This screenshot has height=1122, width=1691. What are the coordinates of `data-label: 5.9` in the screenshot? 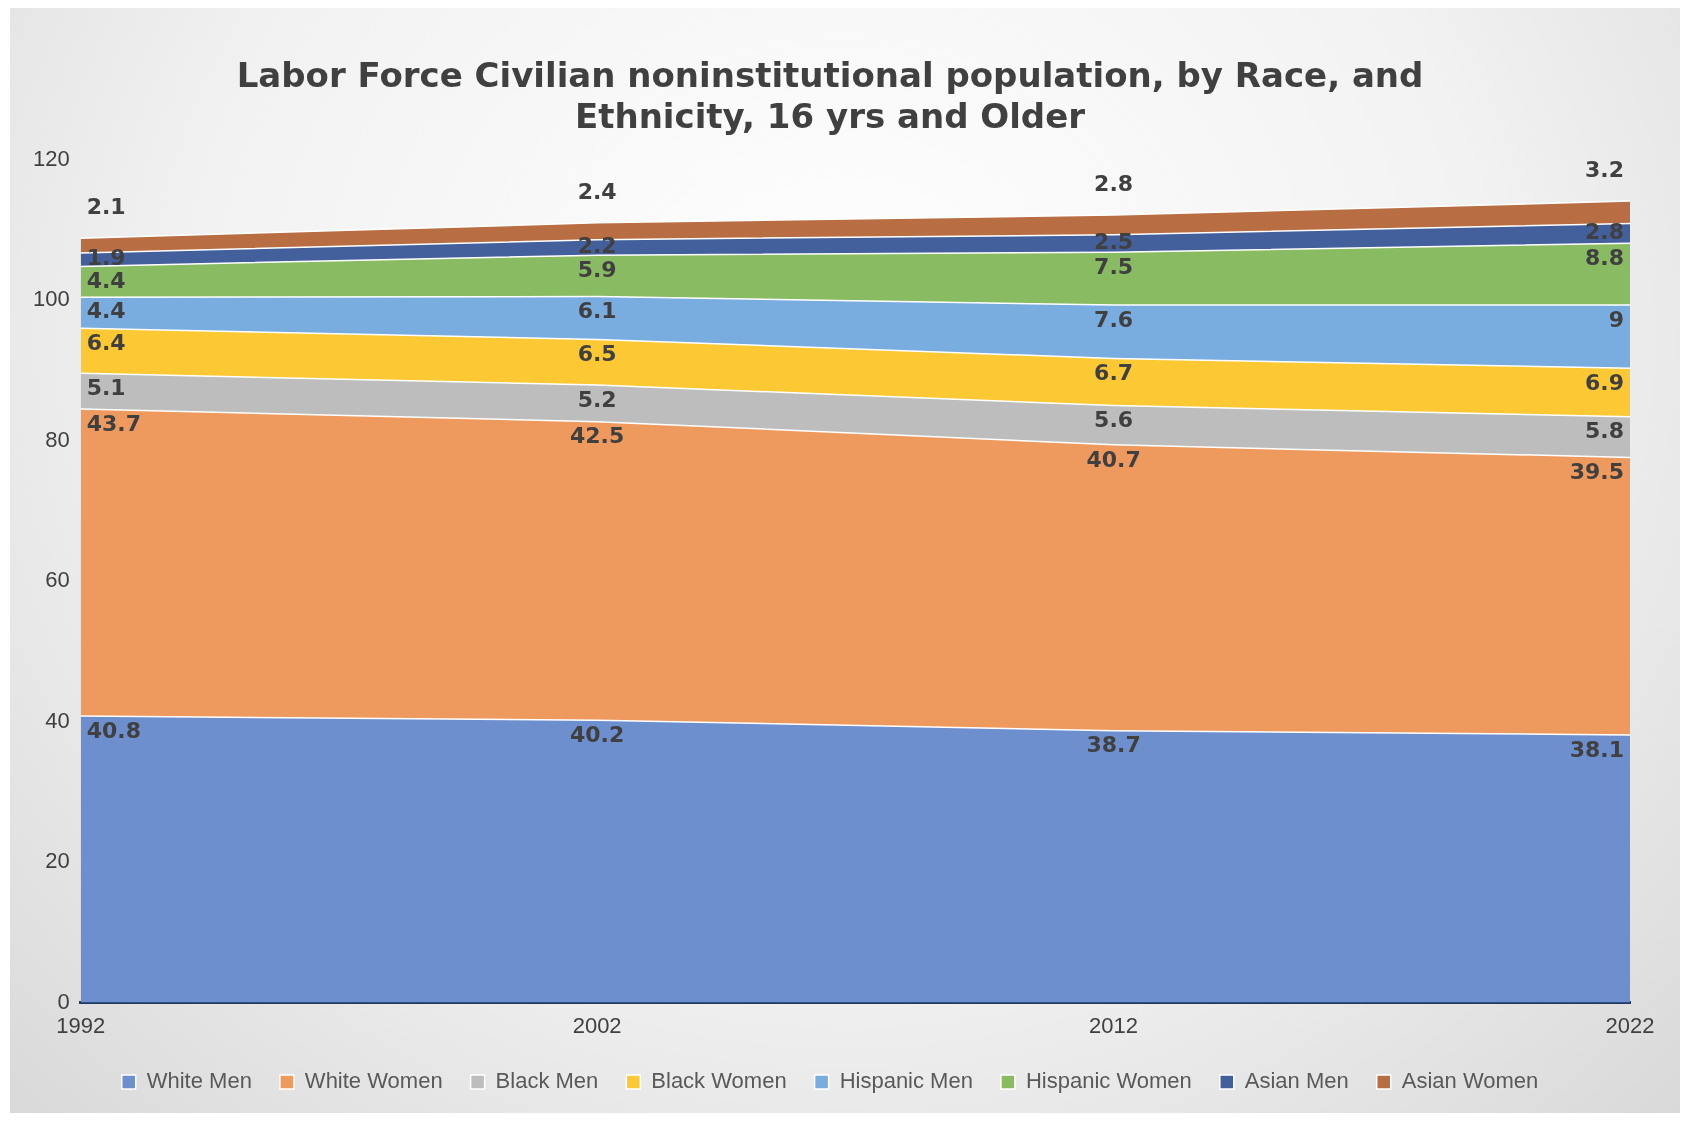 It's located at (597, 269).